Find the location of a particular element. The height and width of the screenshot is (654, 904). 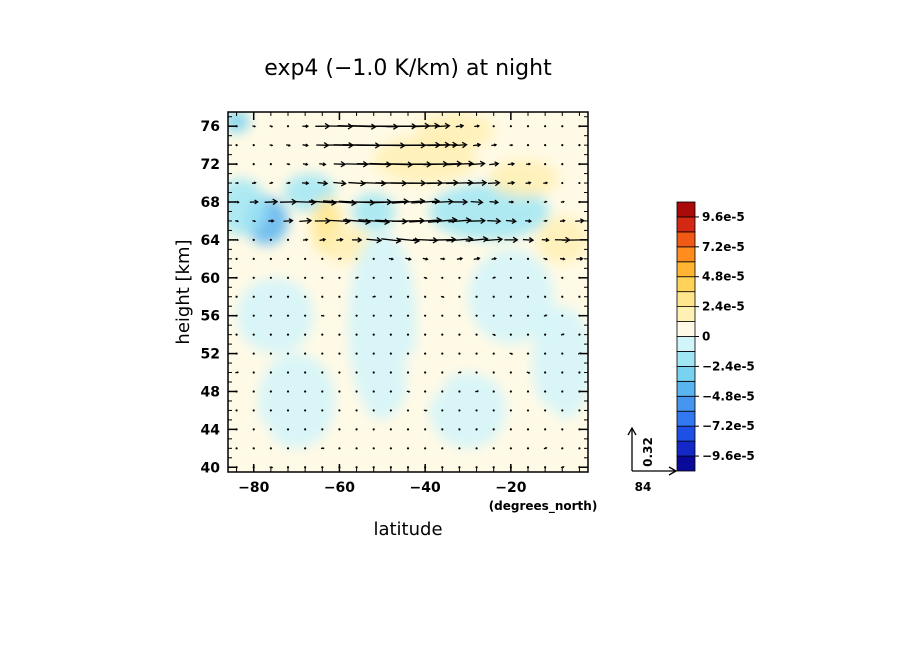

field-patch is located at coordinates (455, 131).